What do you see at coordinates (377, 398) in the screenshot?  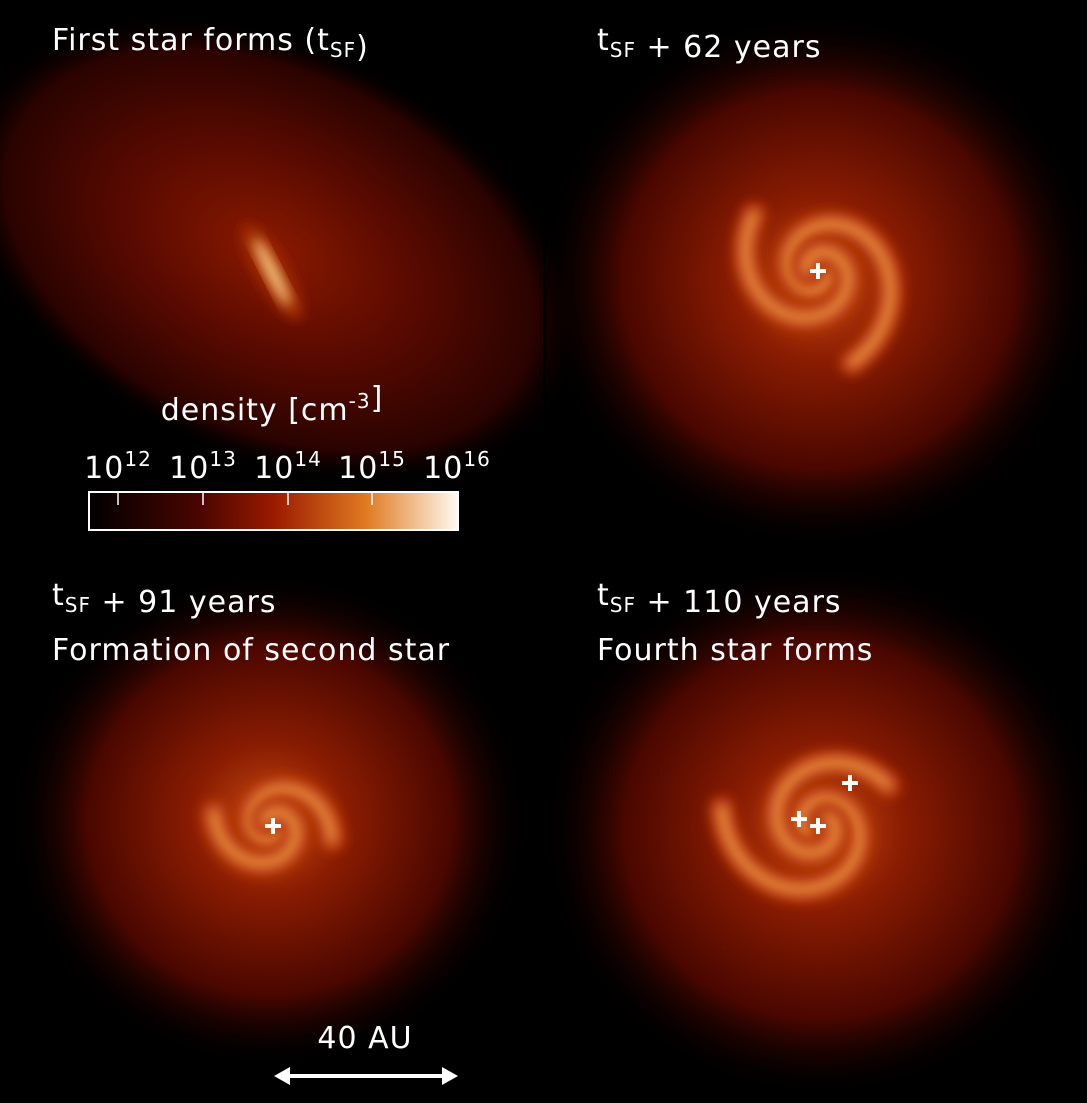 I see `label-text: ]` at bounding box center [377, 398].